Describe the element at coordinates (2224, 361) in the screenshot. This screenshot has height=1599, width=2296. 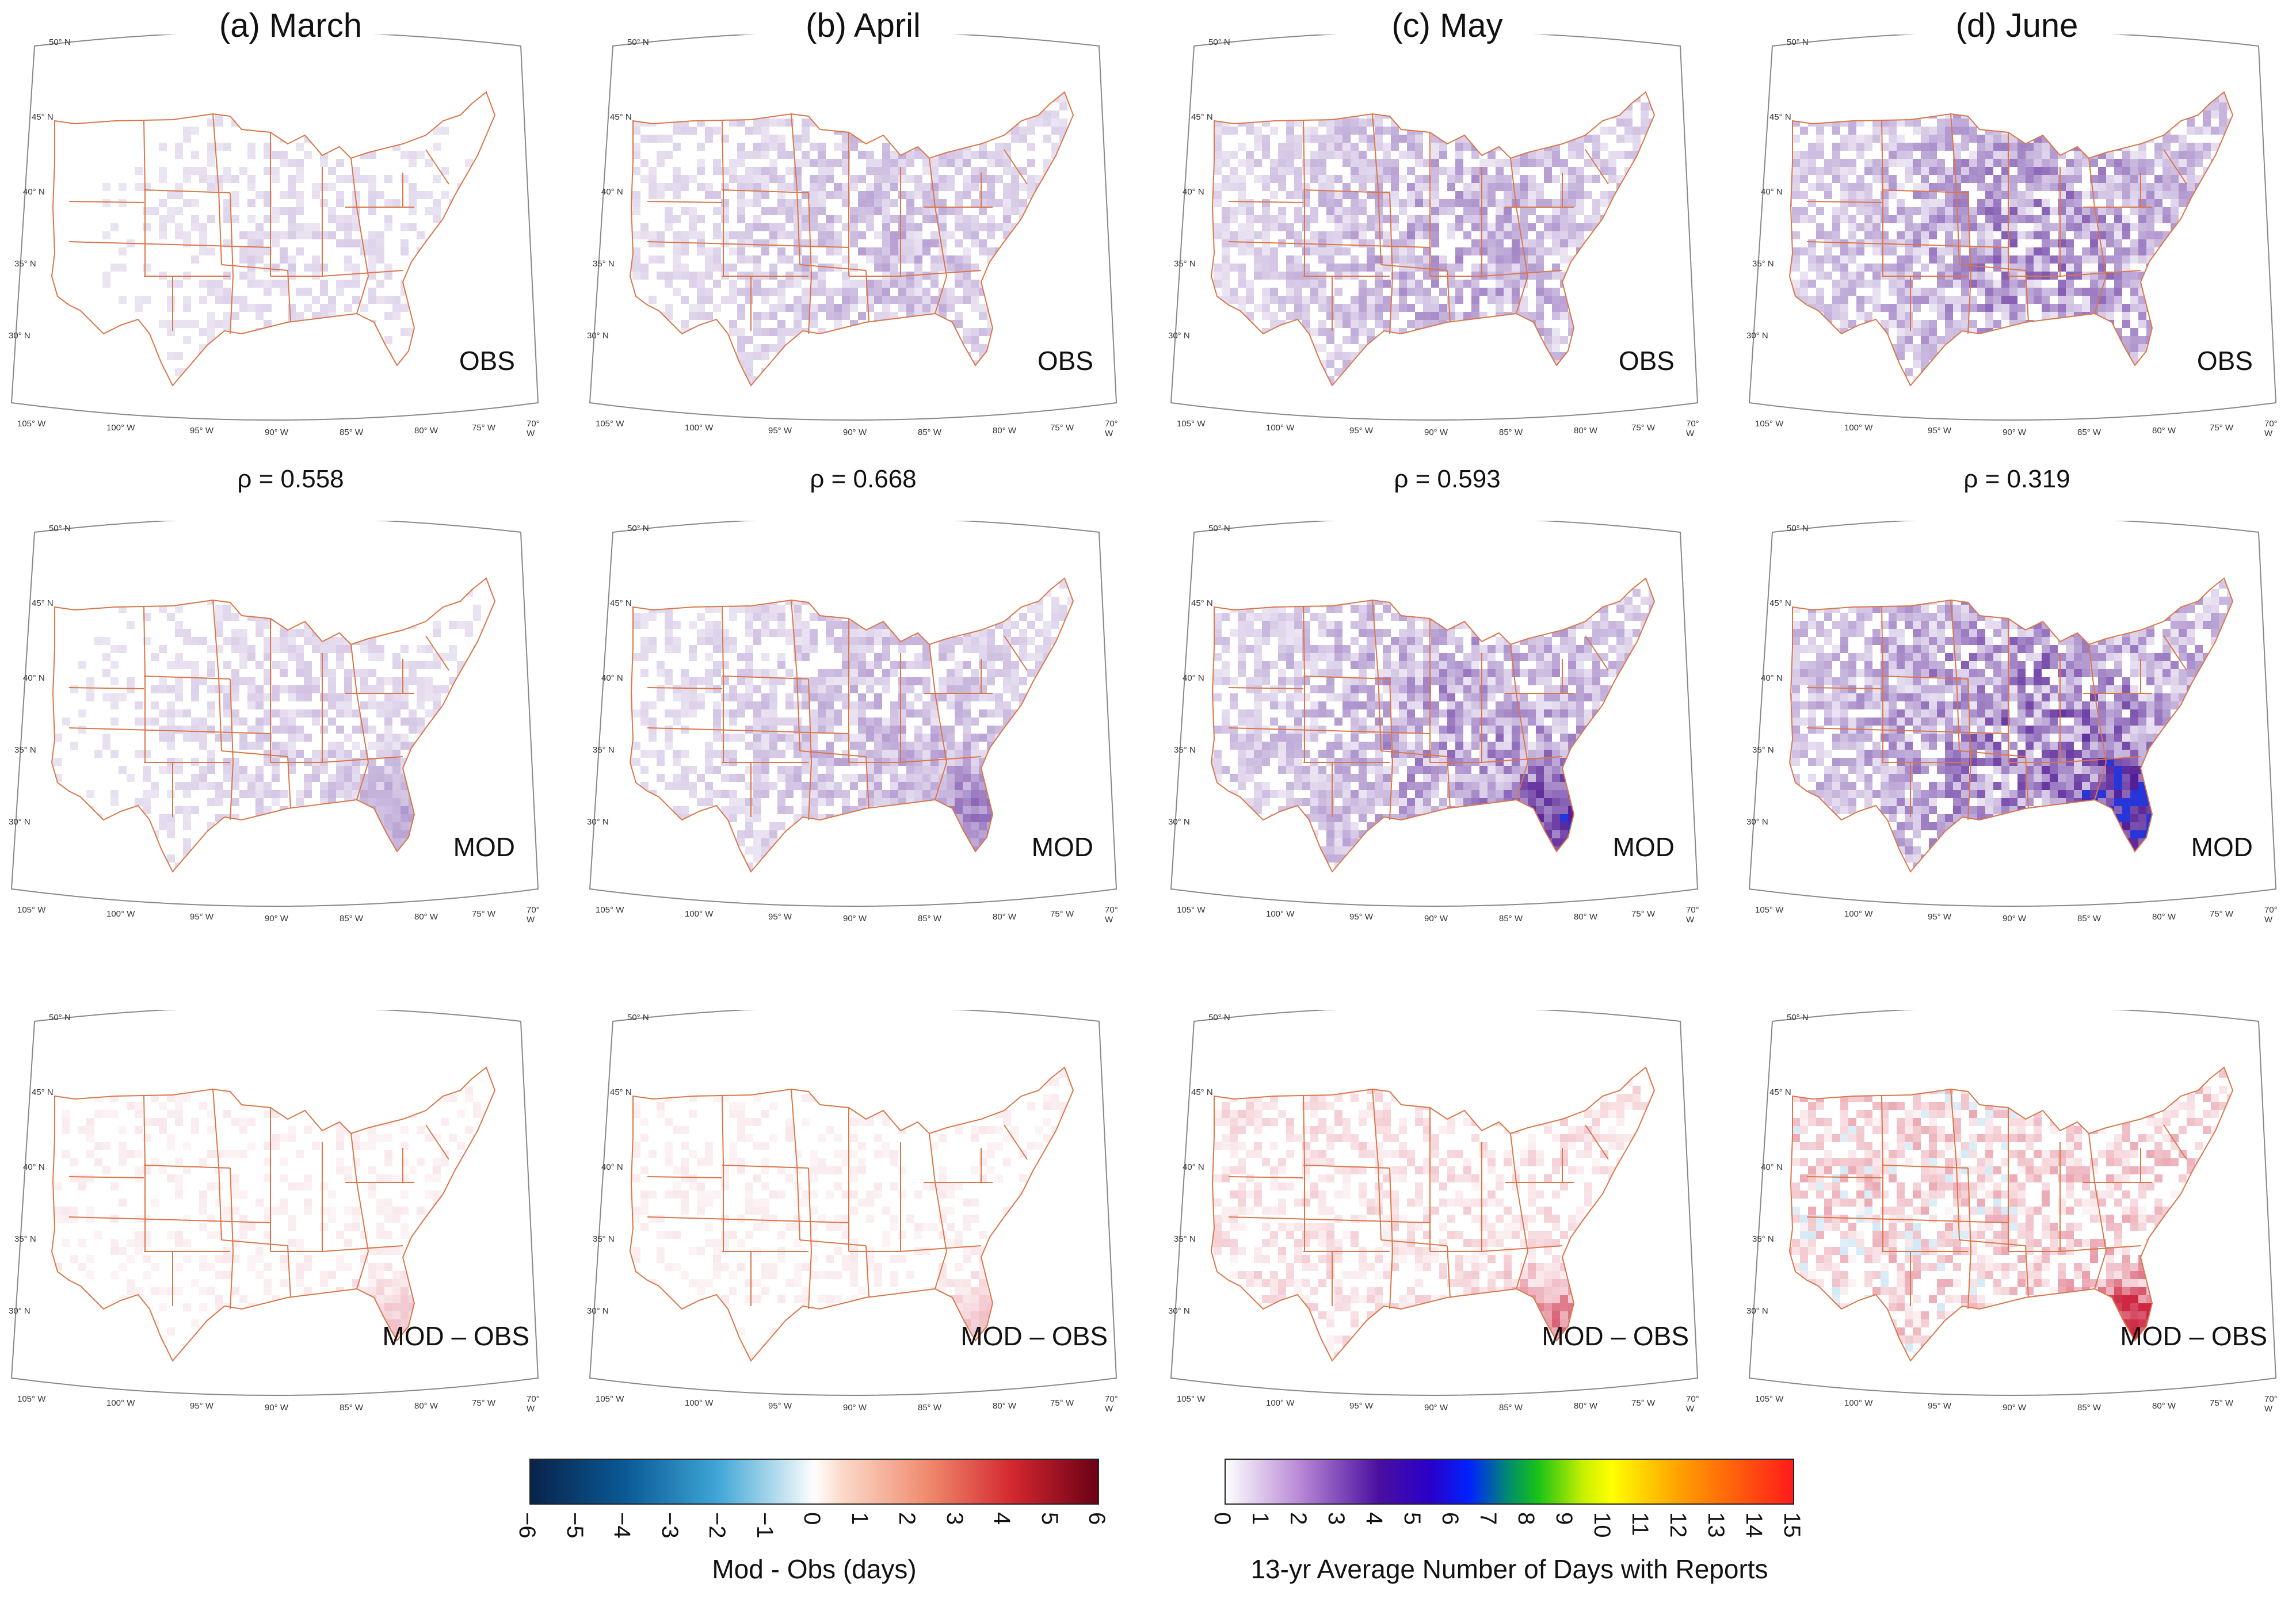
I see `obs-panel-label: OBS` at that location.